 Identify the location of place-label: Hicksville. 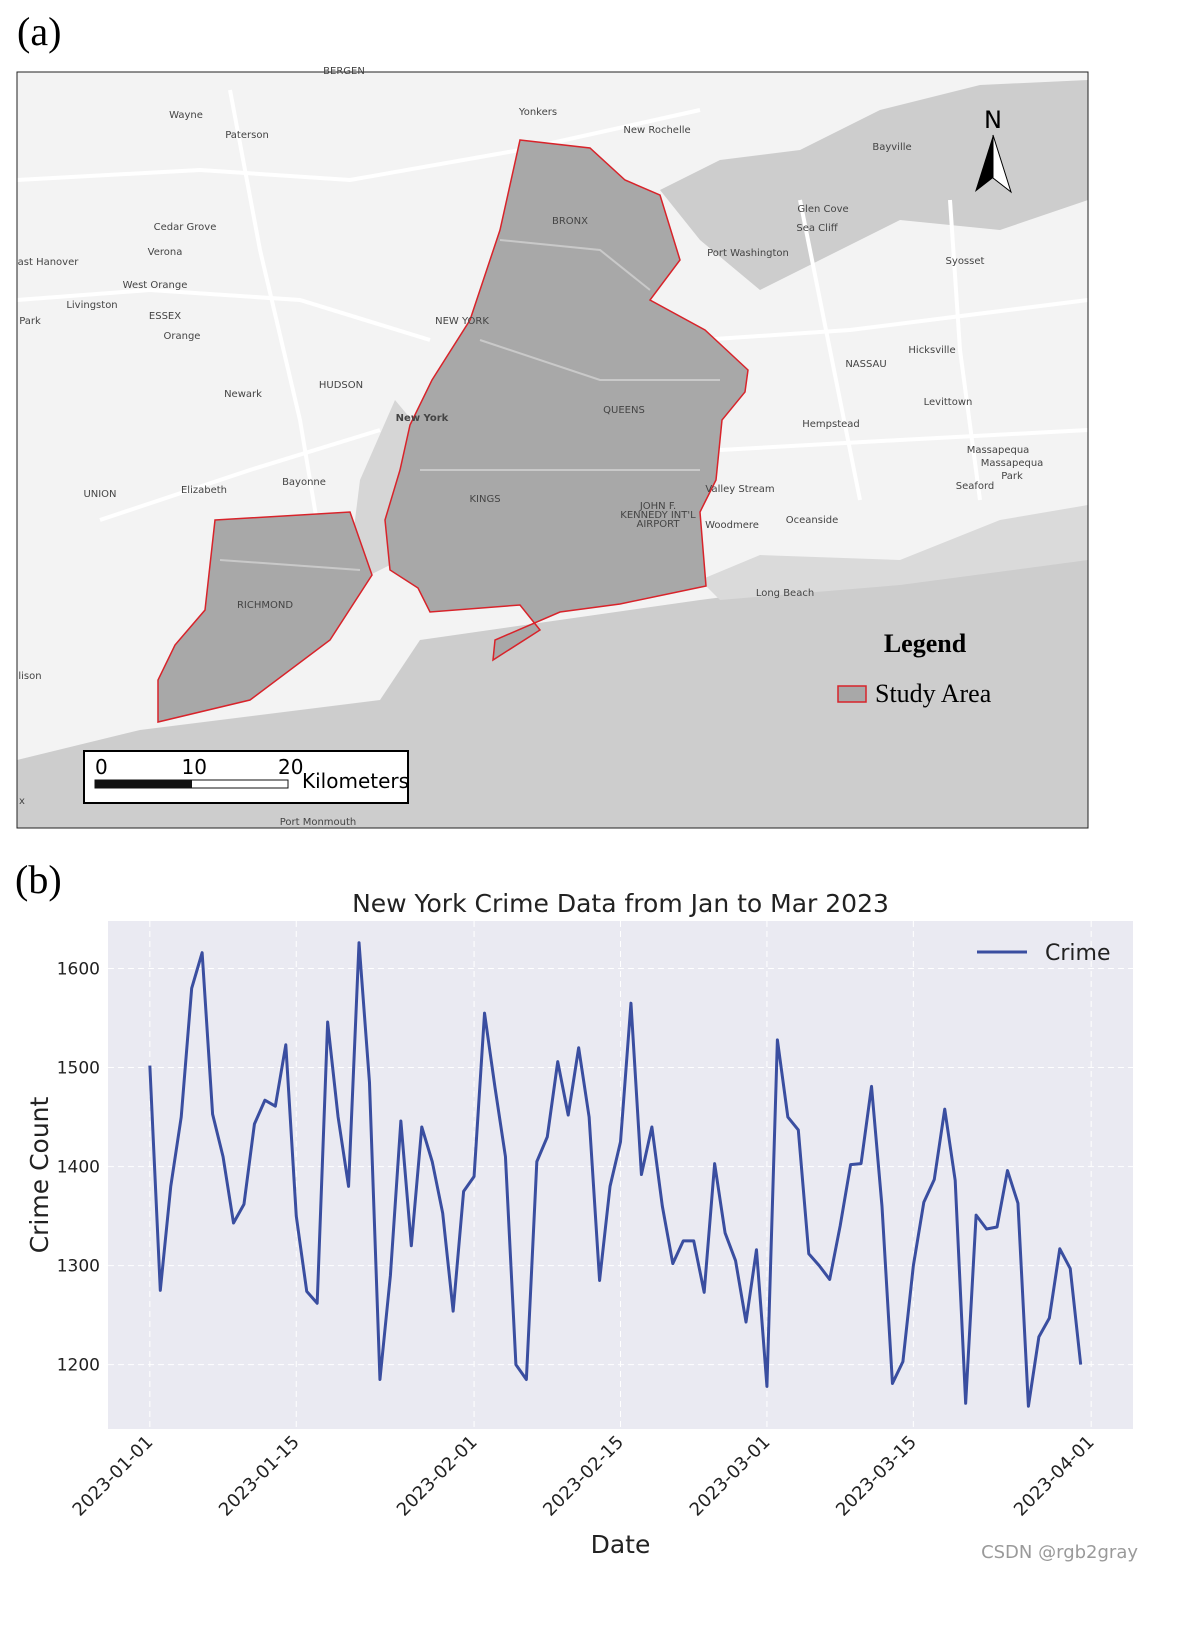
(931, 350).